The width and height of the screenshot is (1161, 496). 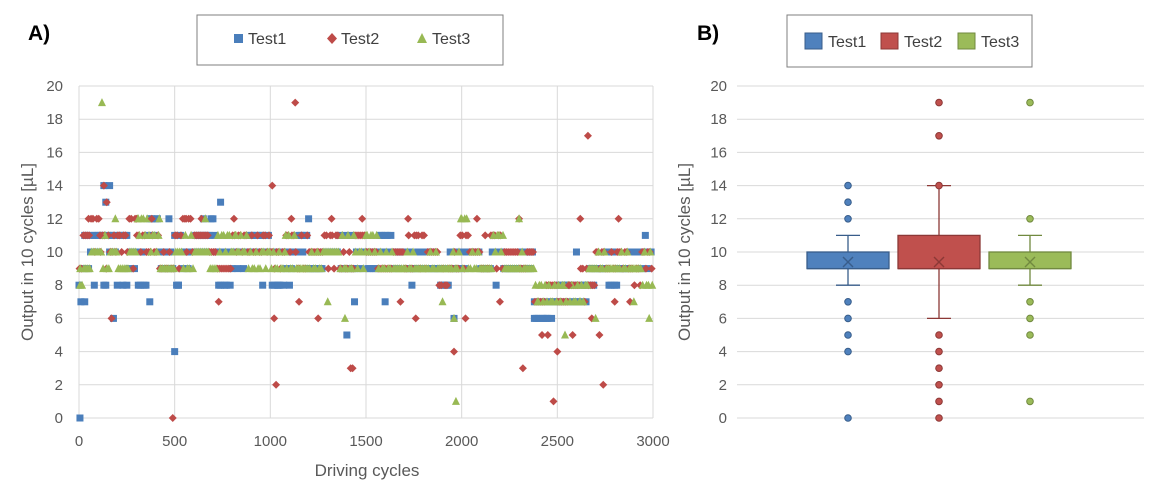 I want to click on box-plot-legend: Test1 Test2 Test3, so click(x=909, y=41).